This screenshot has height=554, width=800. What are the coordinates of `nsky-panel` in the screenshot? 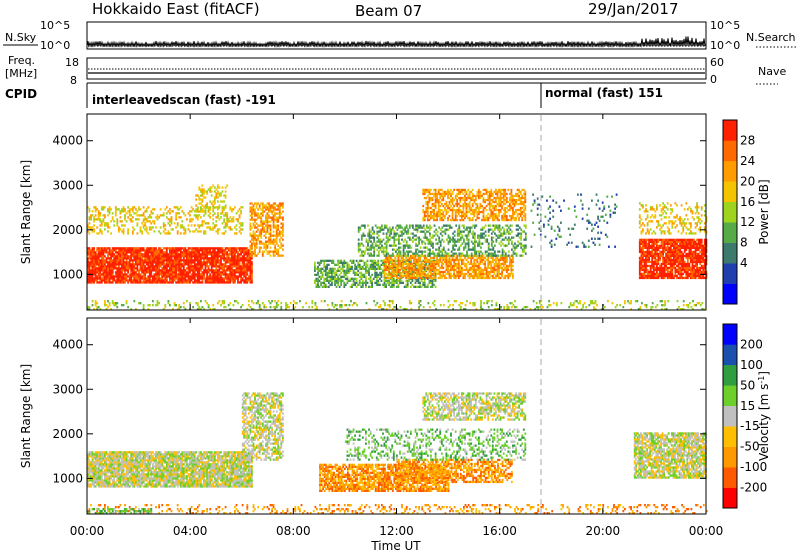 It's located at (396, 35).